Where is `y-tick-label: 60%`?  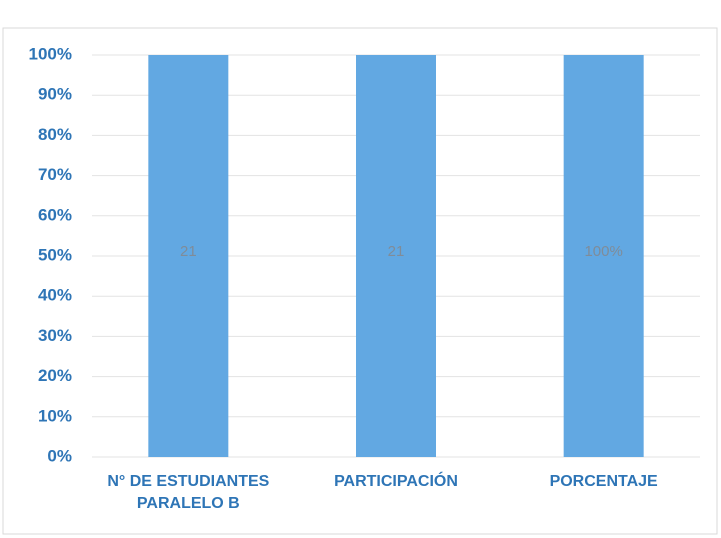 y-tick-label: 60% is located at coordinates (55, 214).